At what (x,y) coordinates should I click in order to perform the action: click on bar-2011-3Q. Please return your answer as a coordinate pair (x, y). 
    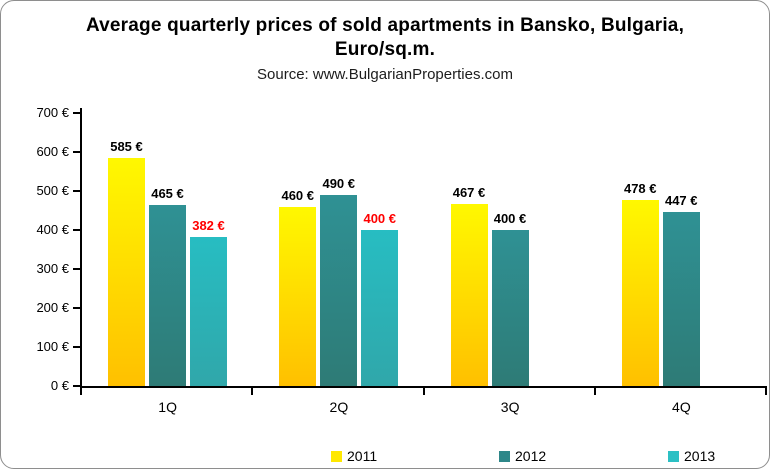
    Looking at the image, I should click on (469, 294).